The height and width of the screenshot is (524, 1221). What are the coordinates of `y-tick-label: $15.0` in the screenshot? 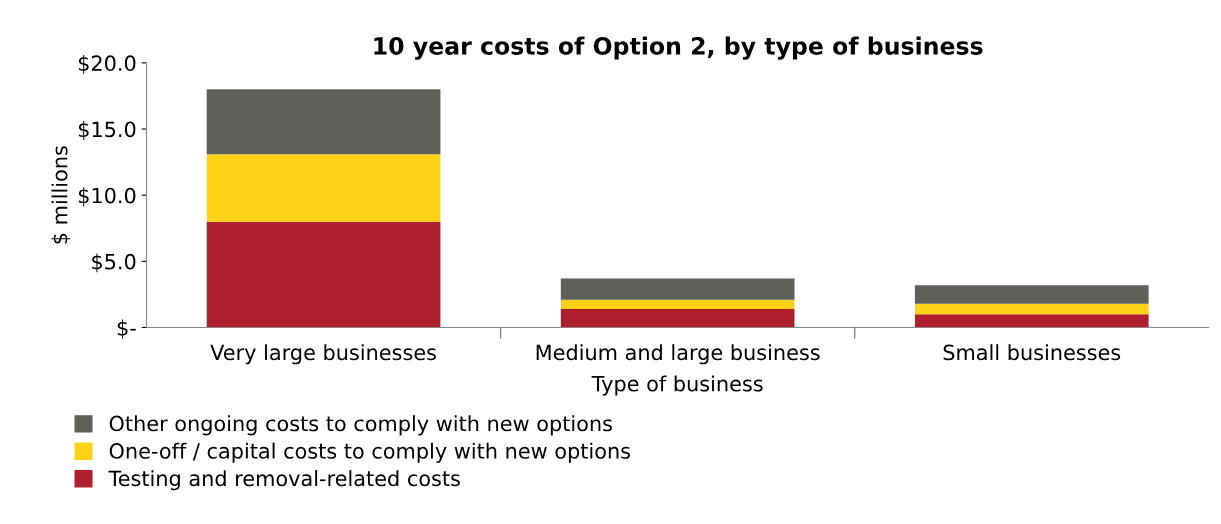 It's located at (107, 131).